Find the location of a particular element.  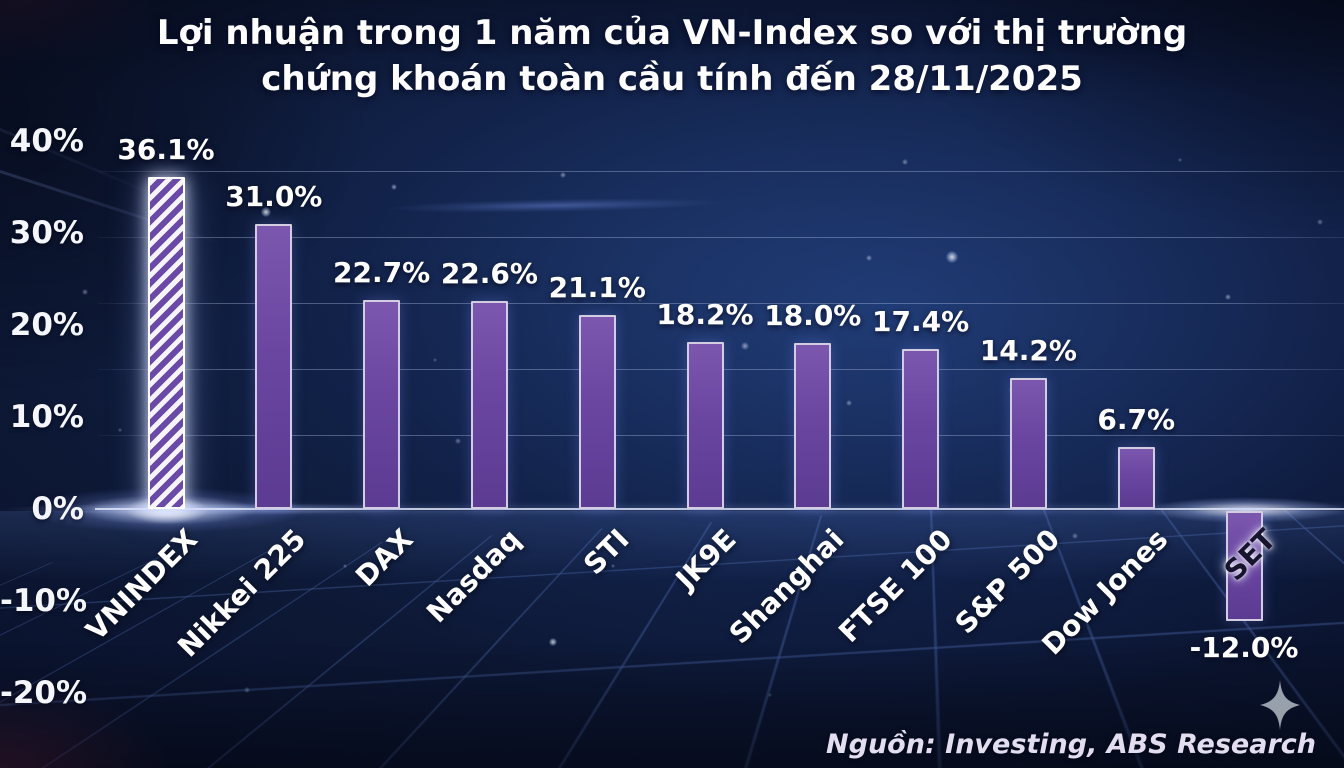

bar-jk9e is located at coordinates (705, 425).